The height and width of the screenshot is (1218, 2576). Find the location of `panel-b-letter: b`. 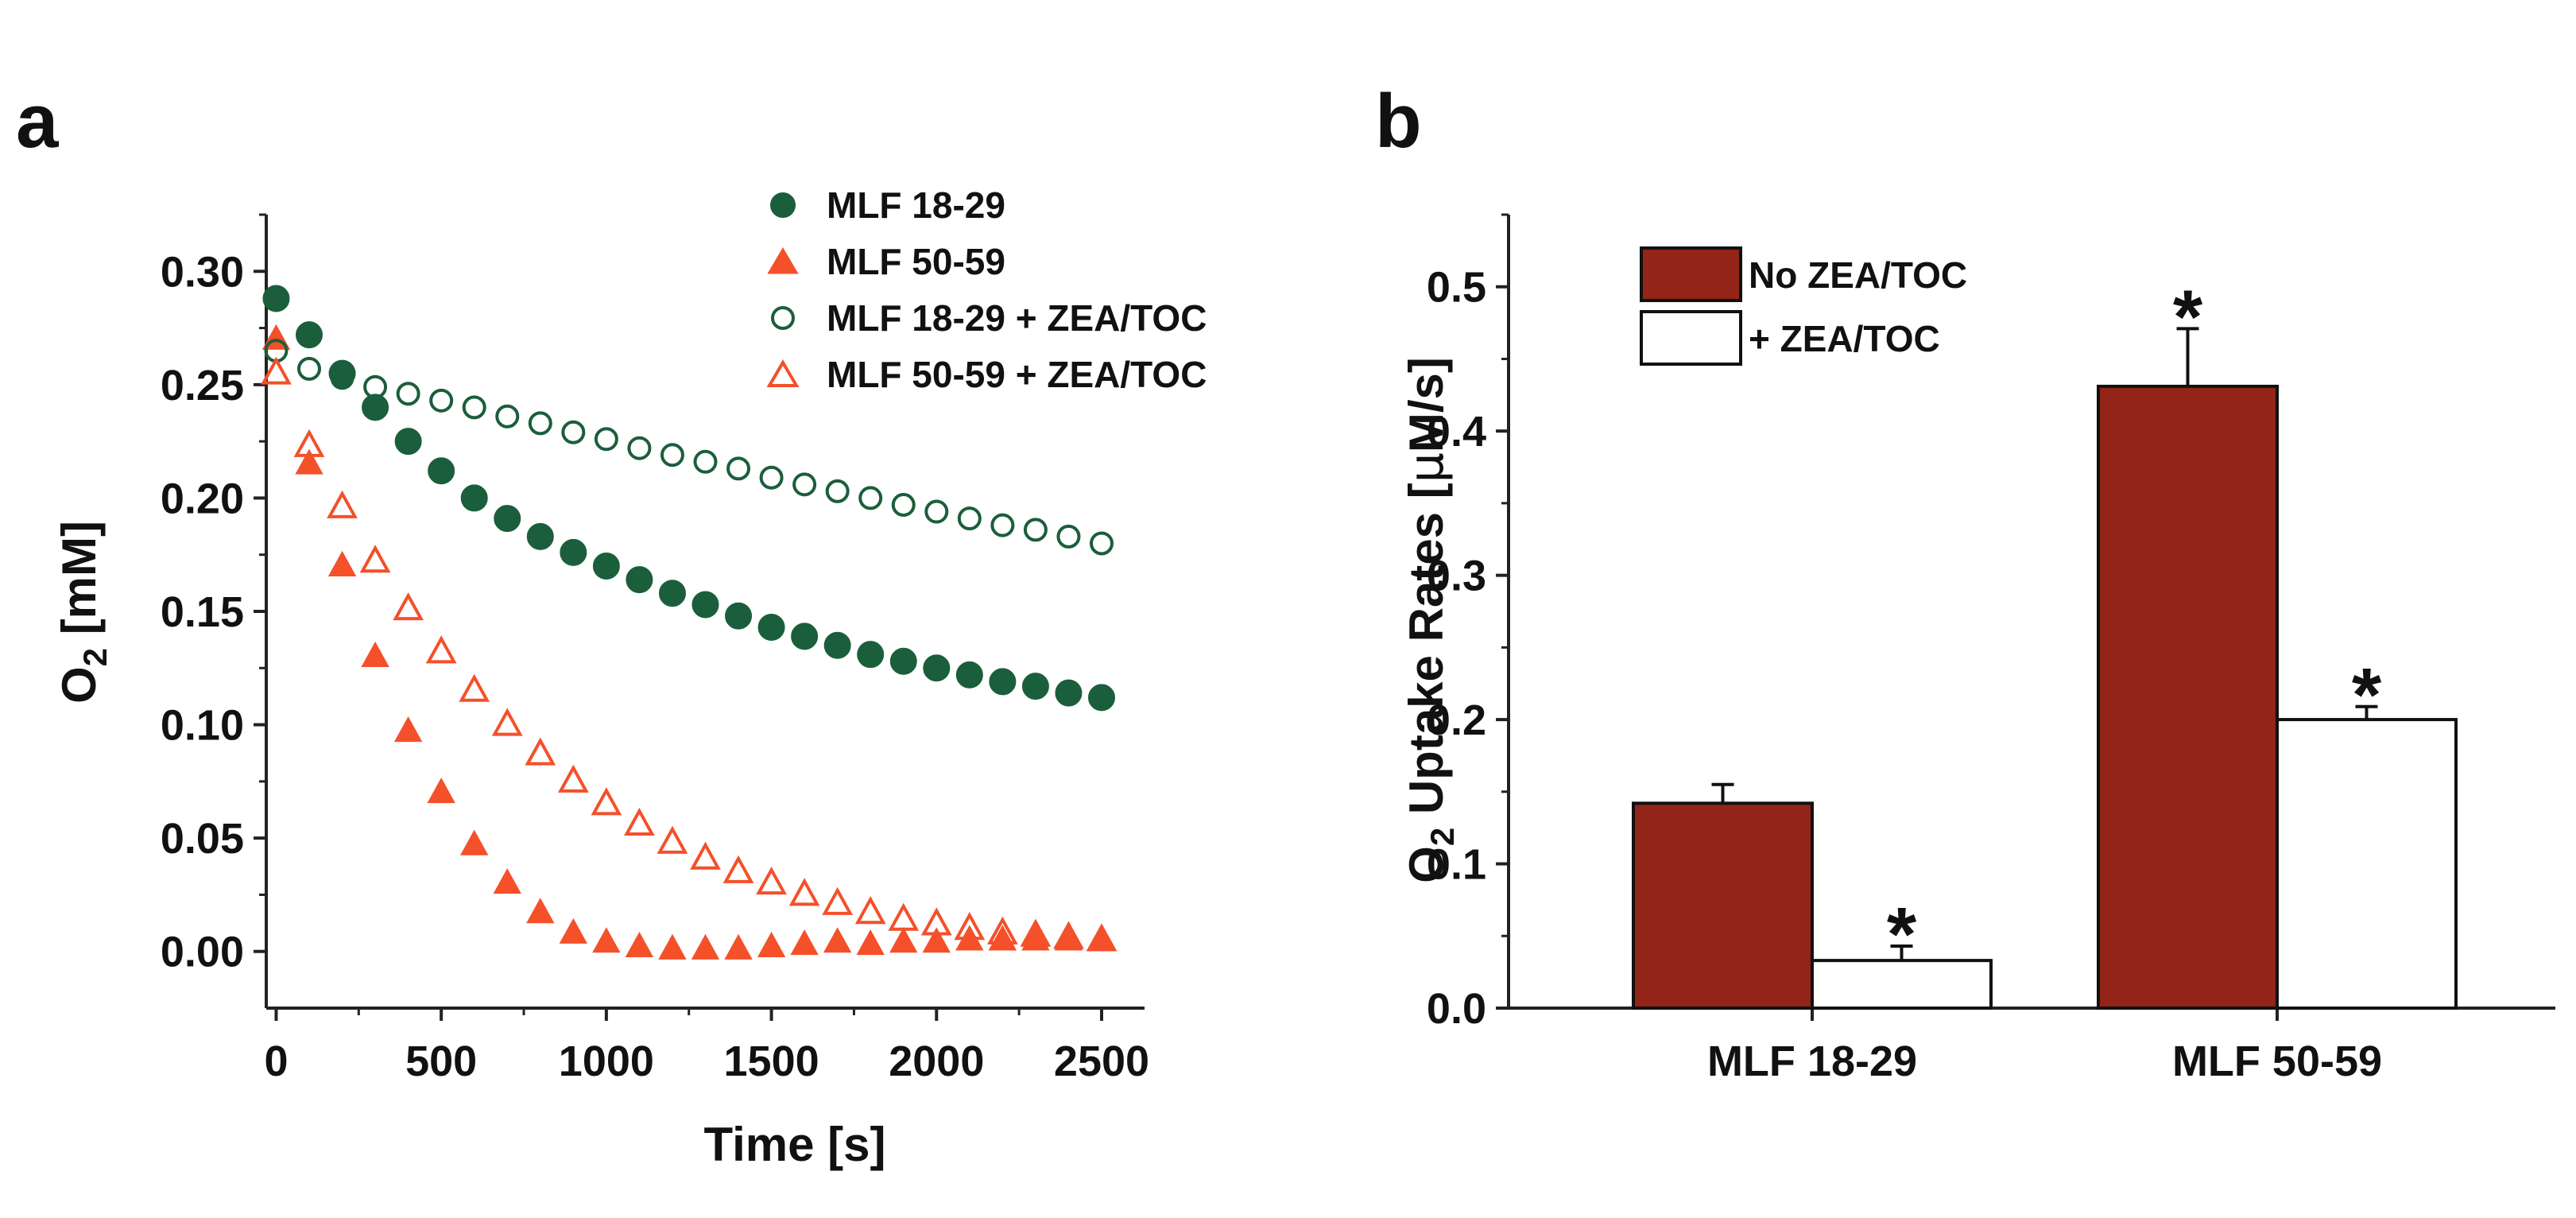

panel-b-letter: b is located at coordinates (1398, 121).